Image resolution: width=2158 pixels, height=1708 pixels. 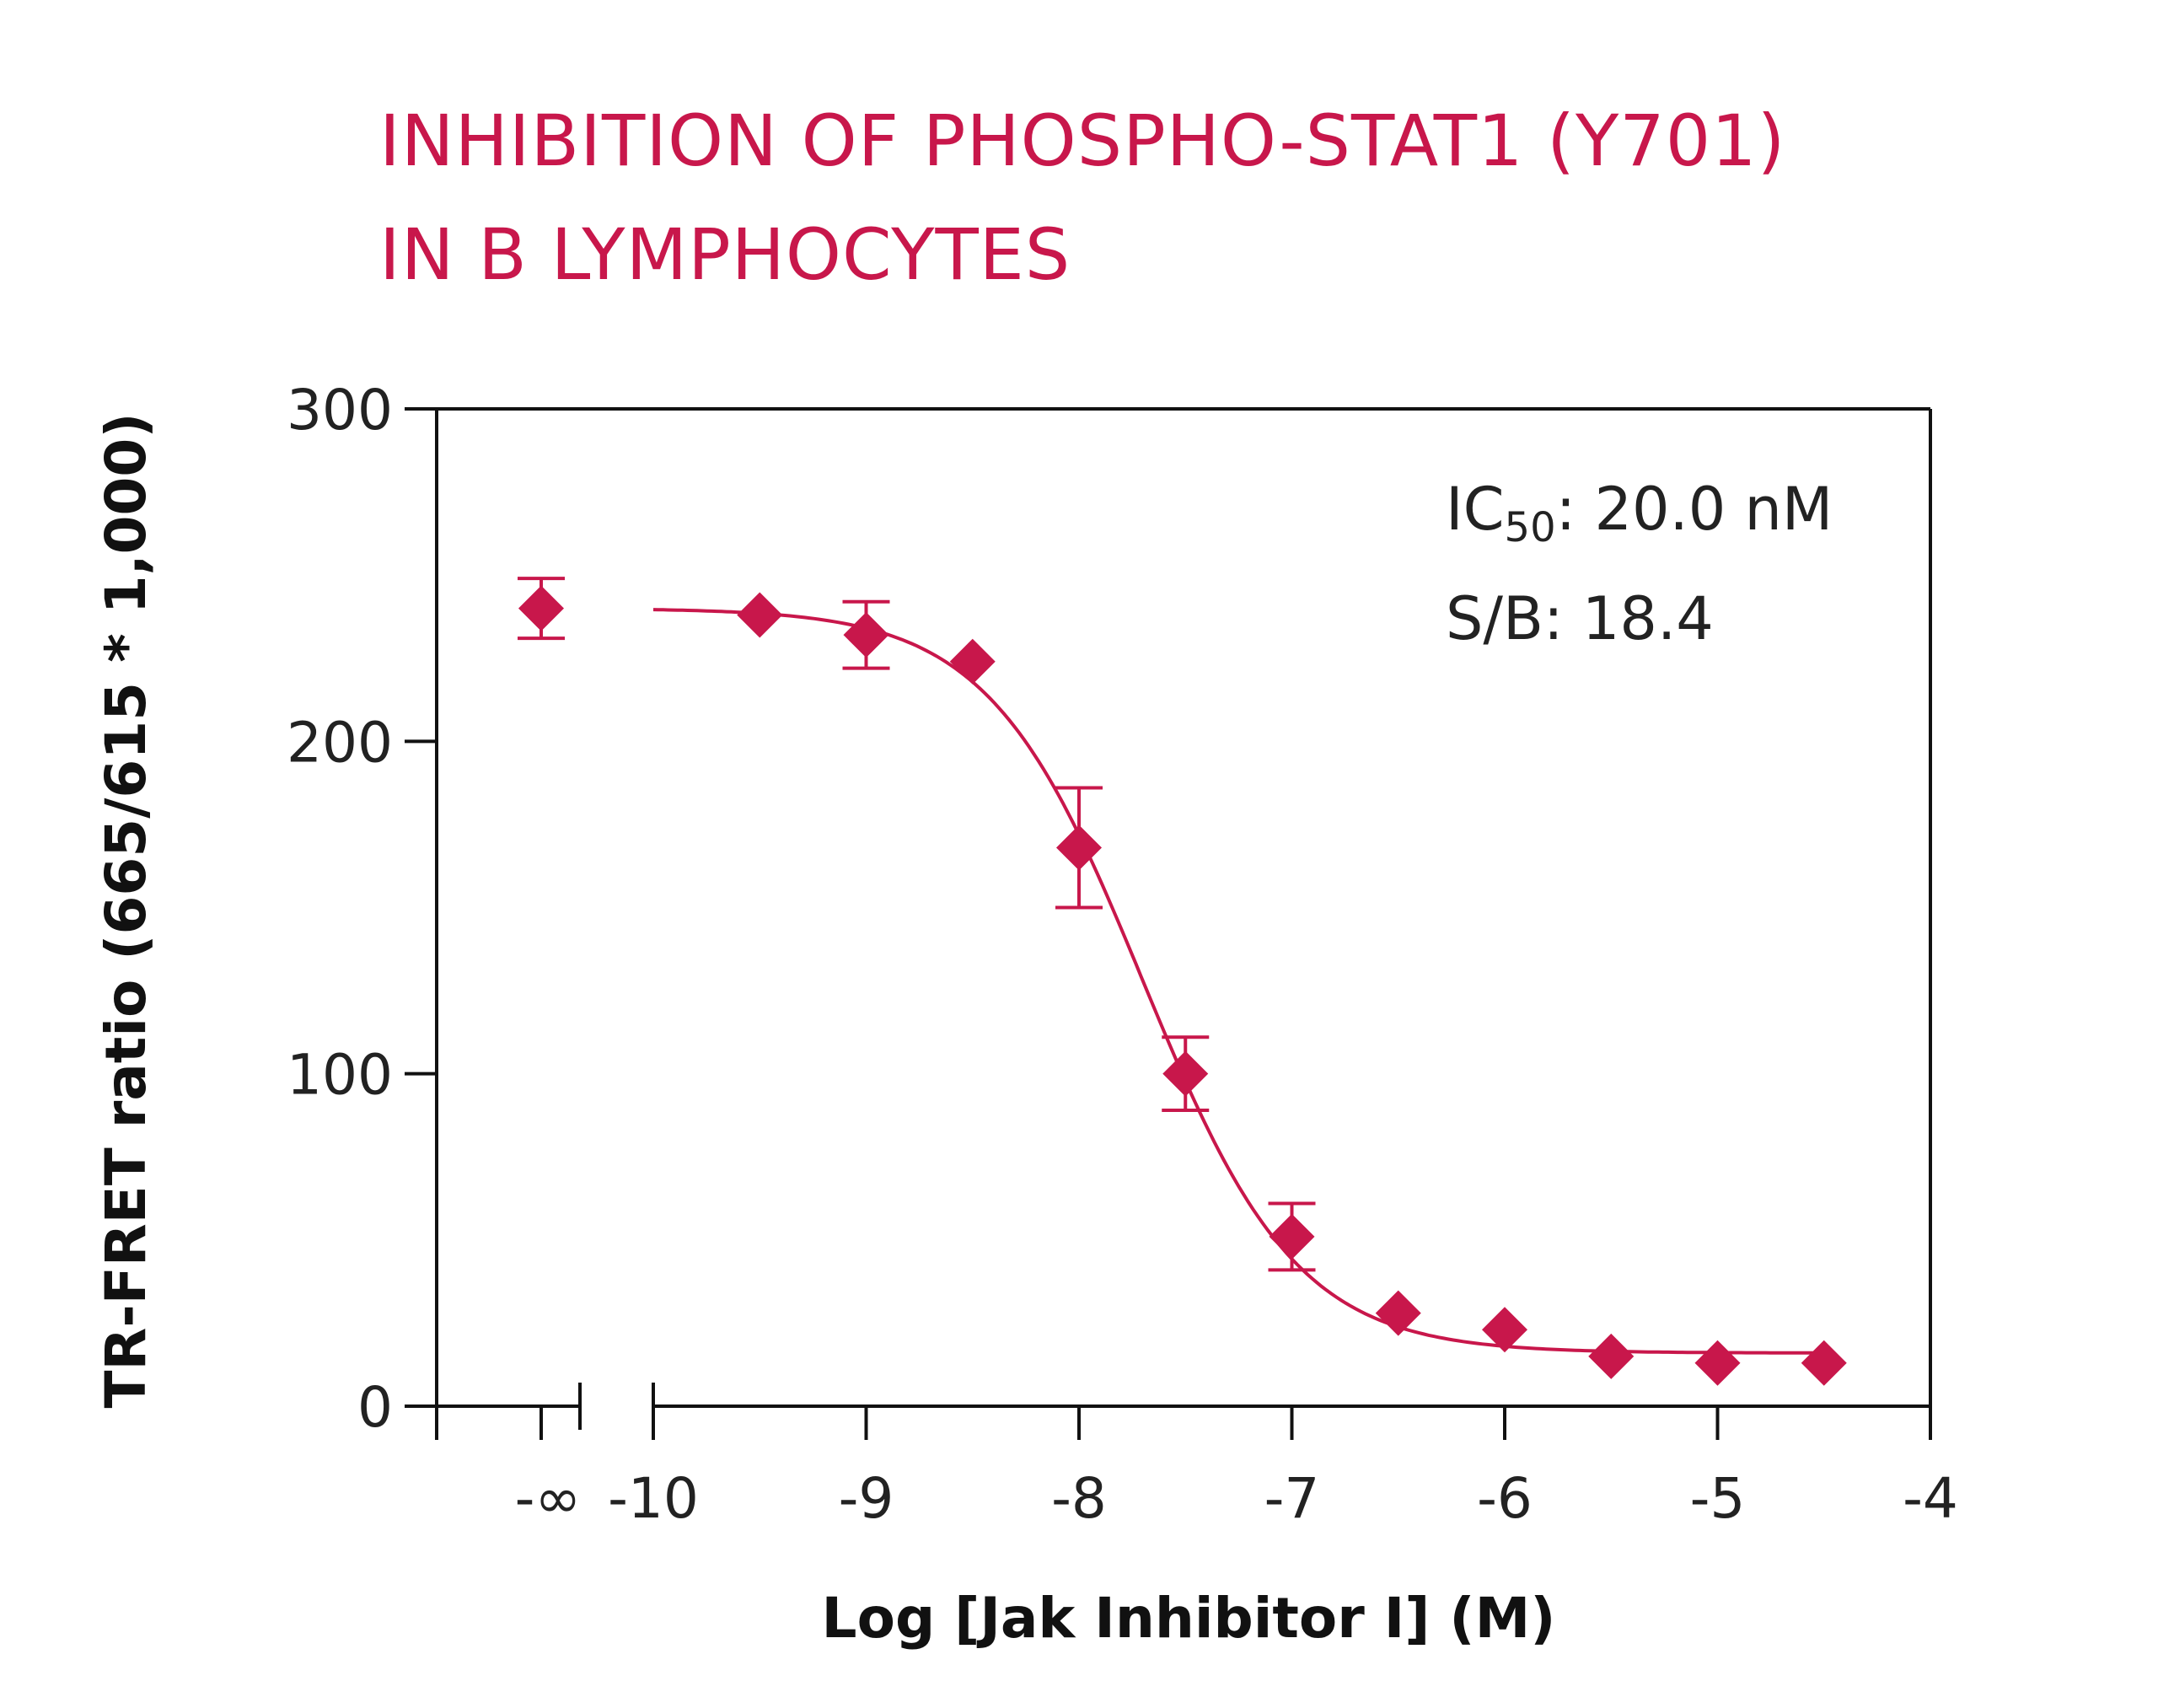 What do you see at coordinates (1530, 528) in the screenshot?
I see `ic50-subscript: 50` at bounding box center [1530, 528].